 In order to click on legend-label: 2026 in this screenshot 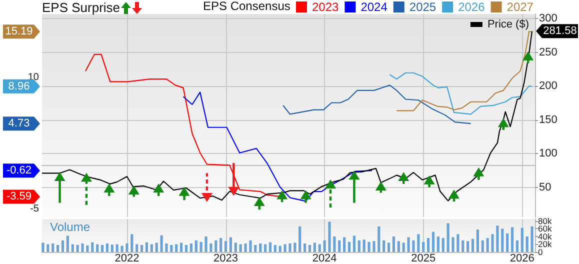, I will do `click(472, 7)`.